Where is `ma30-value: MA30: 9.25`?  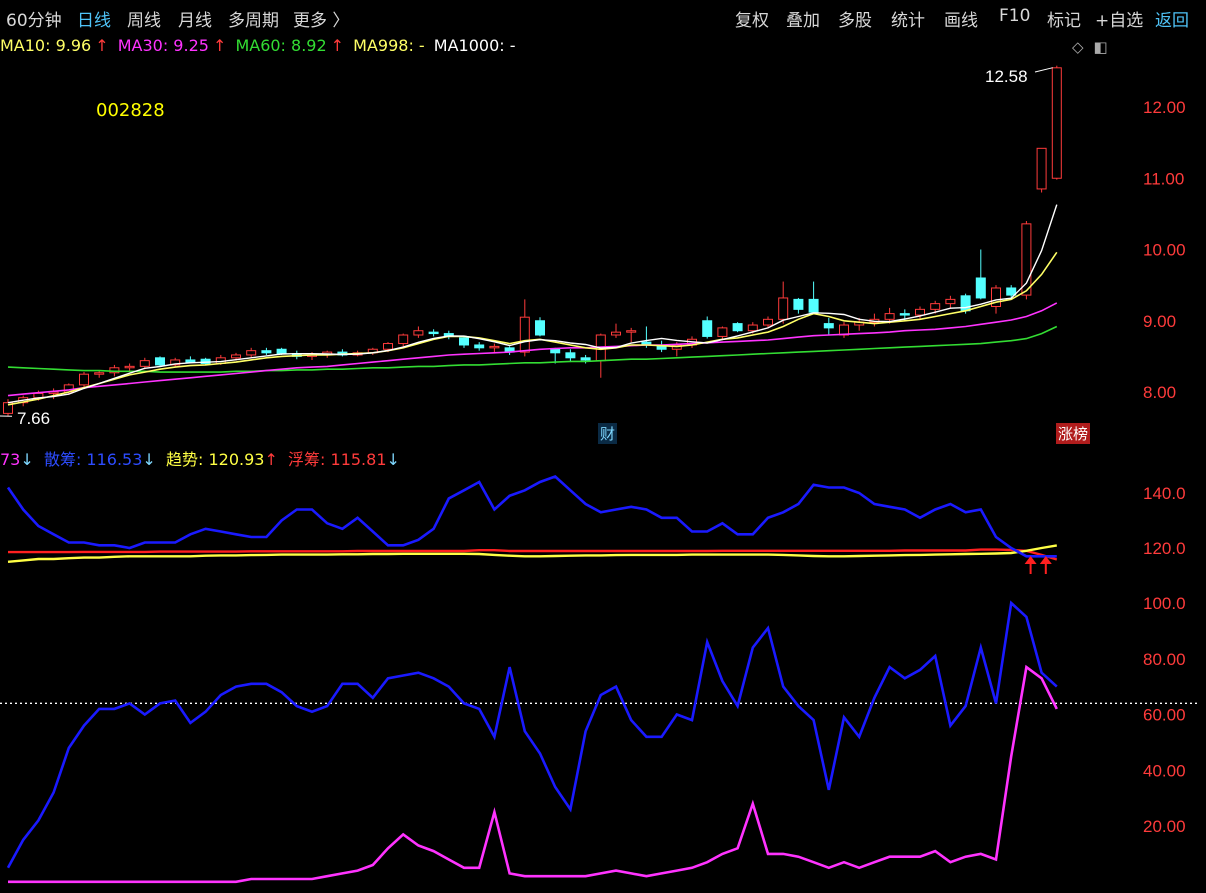 ma30-value: MA30: 9.25 is located at coordinates (163, 45).